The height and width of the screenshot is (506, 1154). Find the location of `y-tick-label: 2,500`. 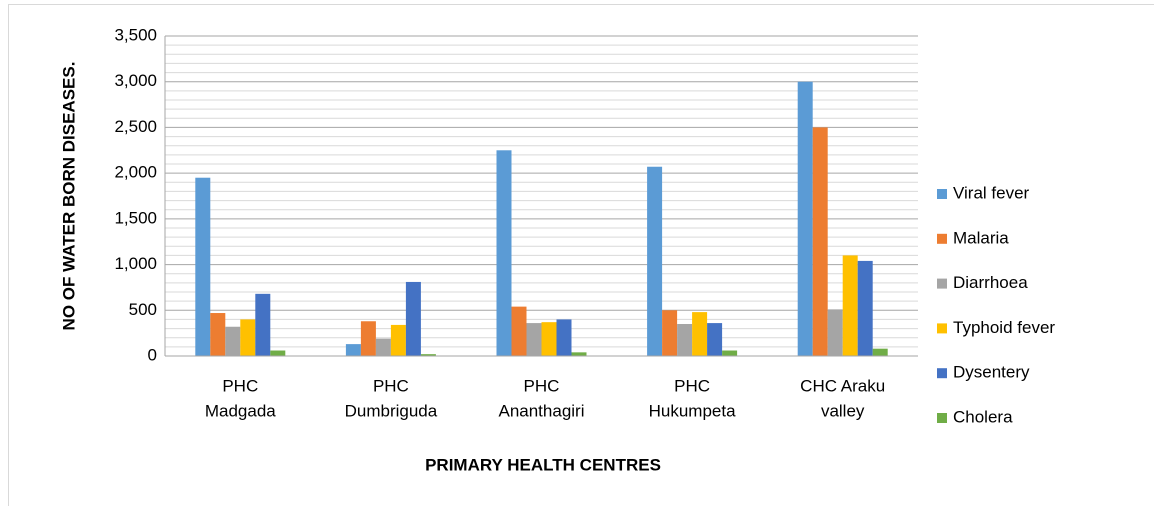

y-tick-label: 2,500 is located at coordinates (135, 126).